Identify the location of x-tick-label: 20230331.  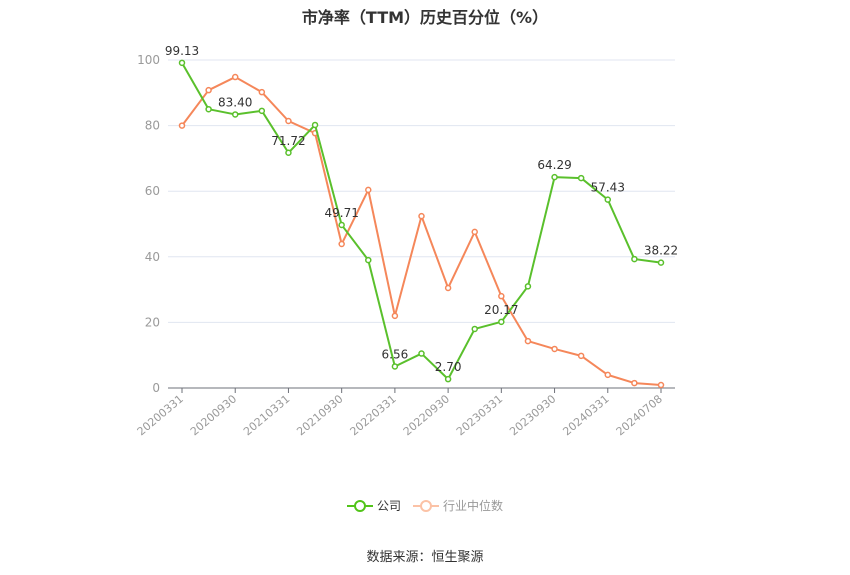
(479, 415).